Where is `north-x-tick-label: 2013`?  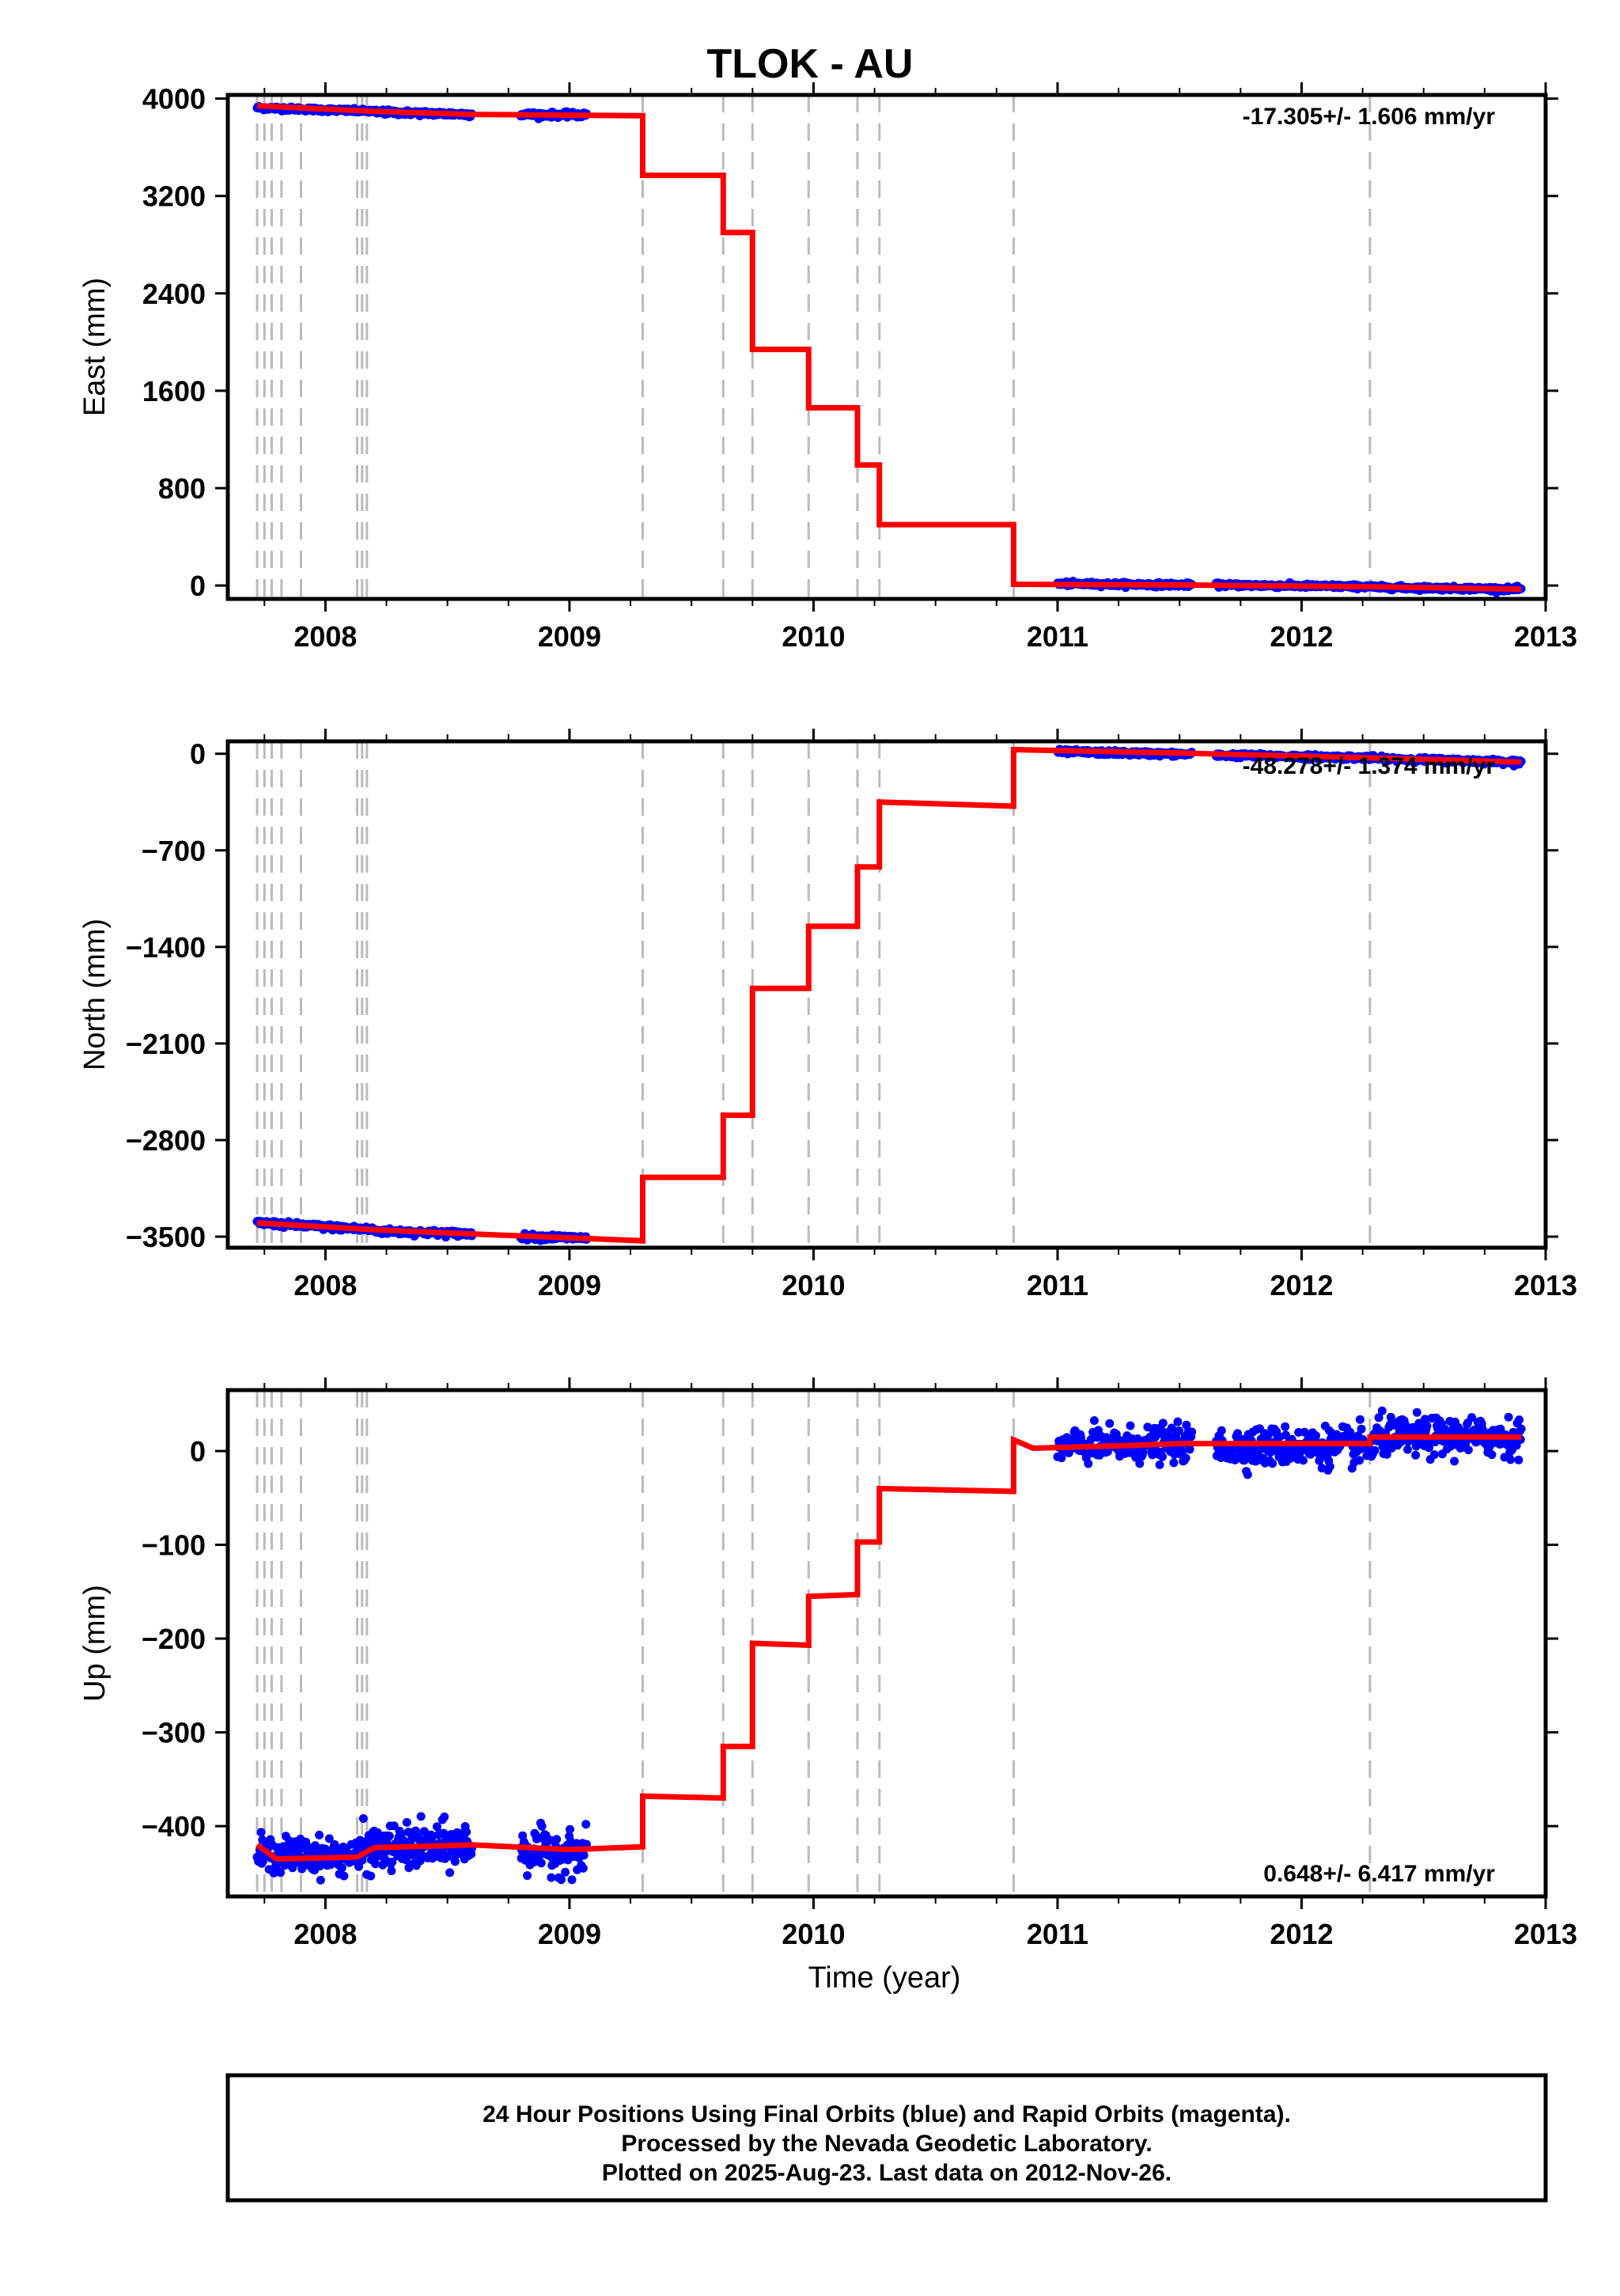 north-x-tick-label: 2013 is located at coordinates (1545, 1285).